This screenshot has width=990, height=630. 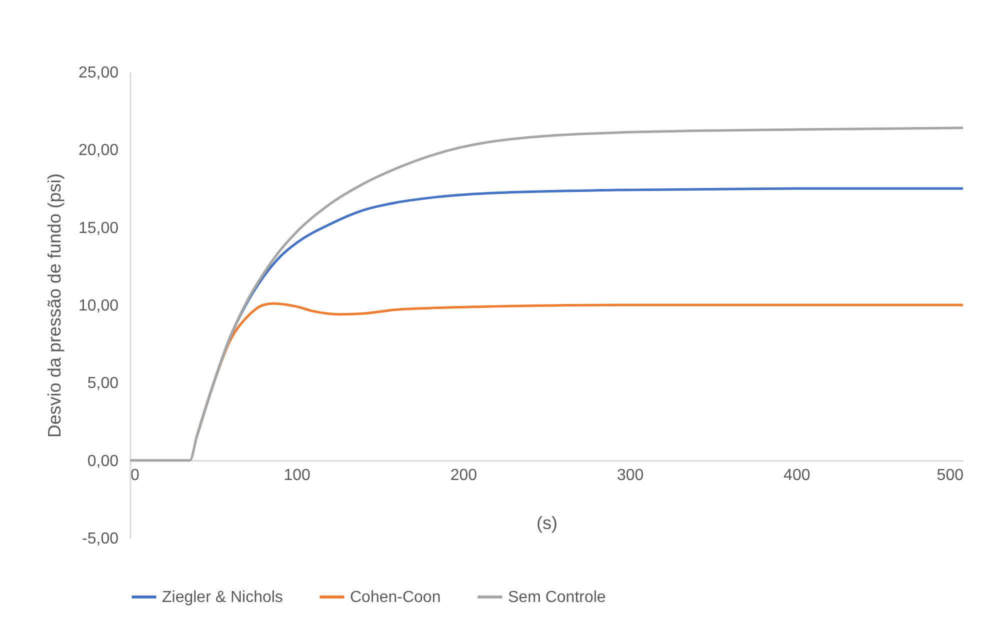 What do you see at coordinates (557, 597) in the screenshot?
I see `legend-label: Sem Controle` at bounding box center [557, 597].